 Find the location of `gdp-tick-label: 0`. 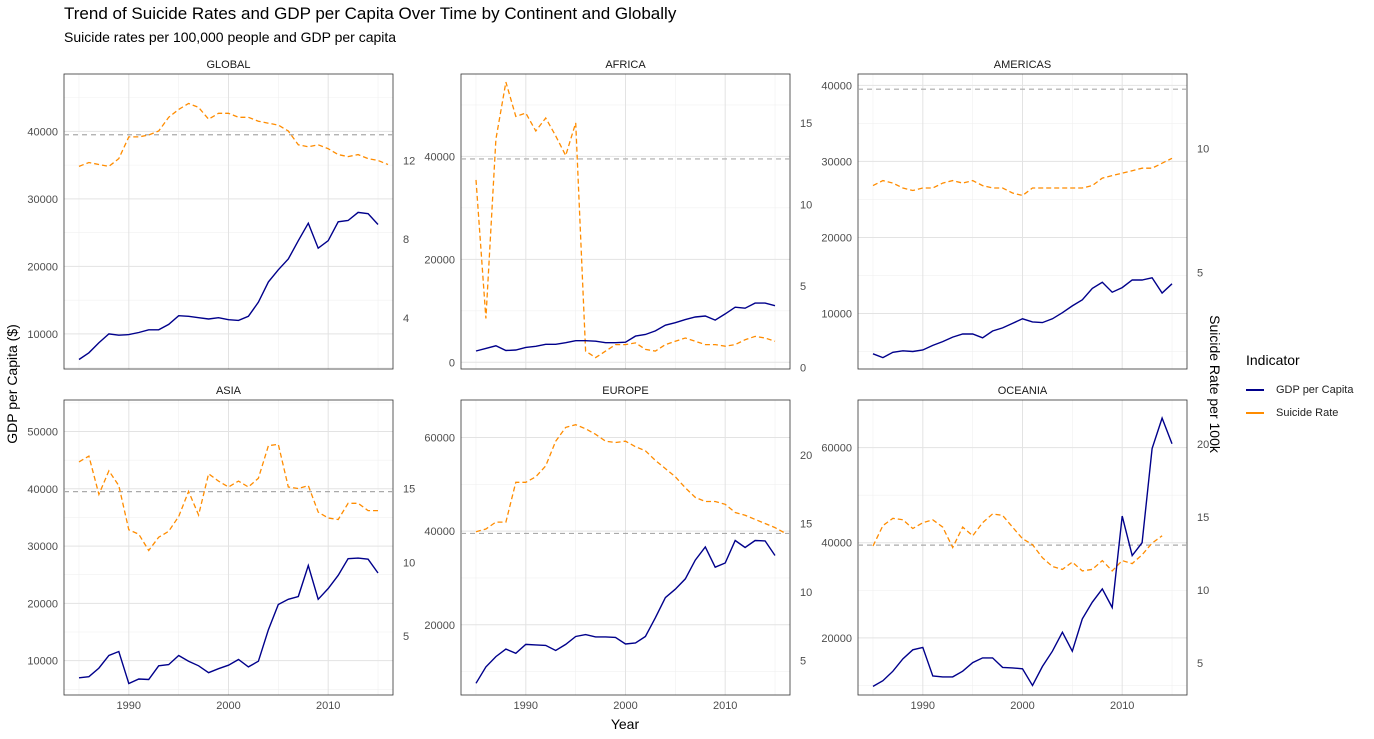

gdp-tick-label: 0 is located at coordinates (452, 363).